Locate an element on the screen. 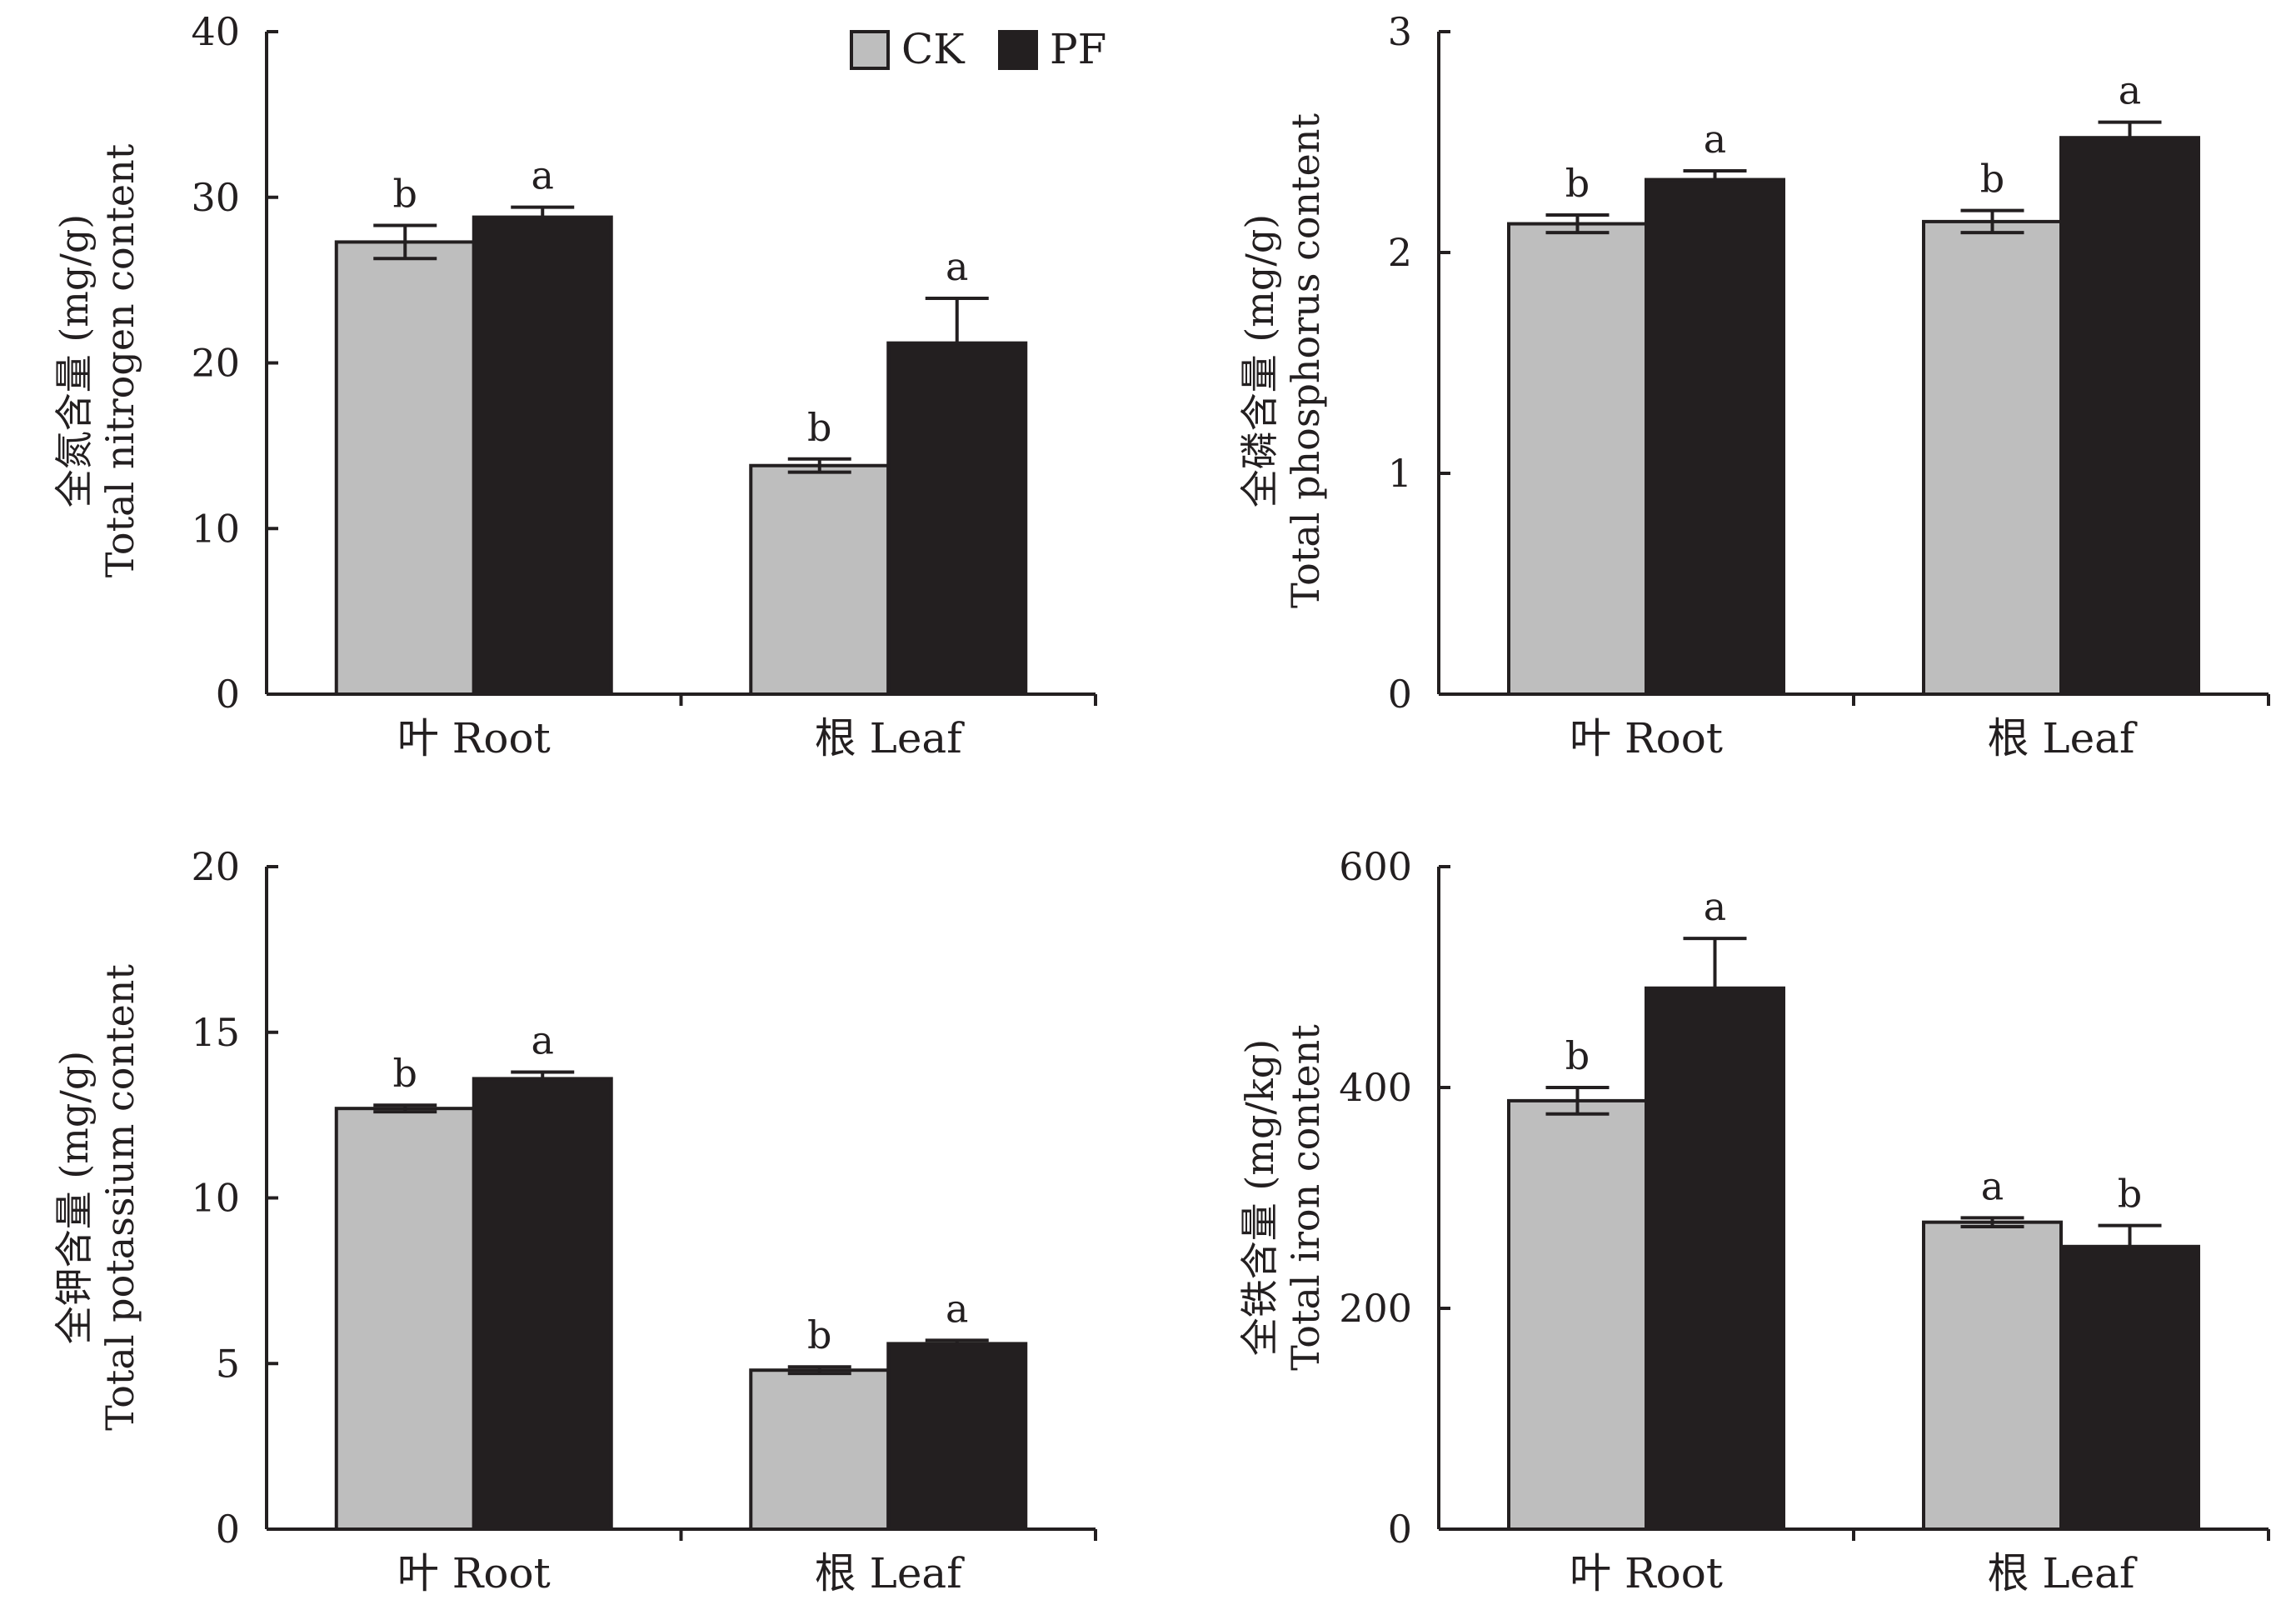  y-tick-label: 30 is located at coordinates (215, 197).